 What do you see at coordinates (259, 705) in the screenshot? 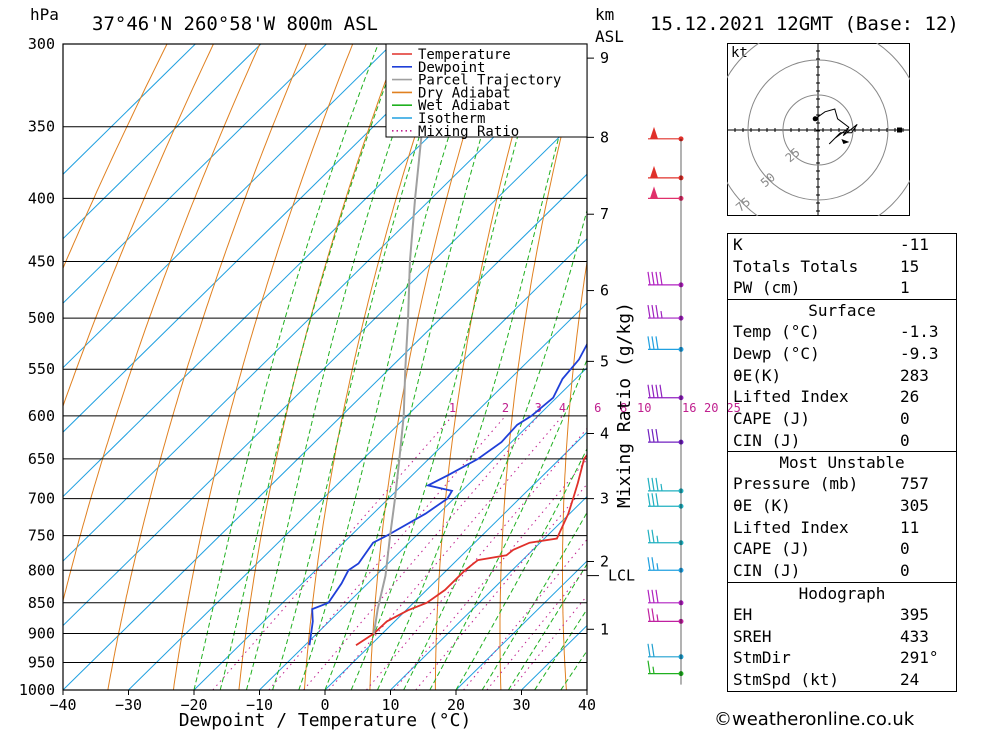
I see `temperature-tick-label: −10` at bounding box center [259, 705].